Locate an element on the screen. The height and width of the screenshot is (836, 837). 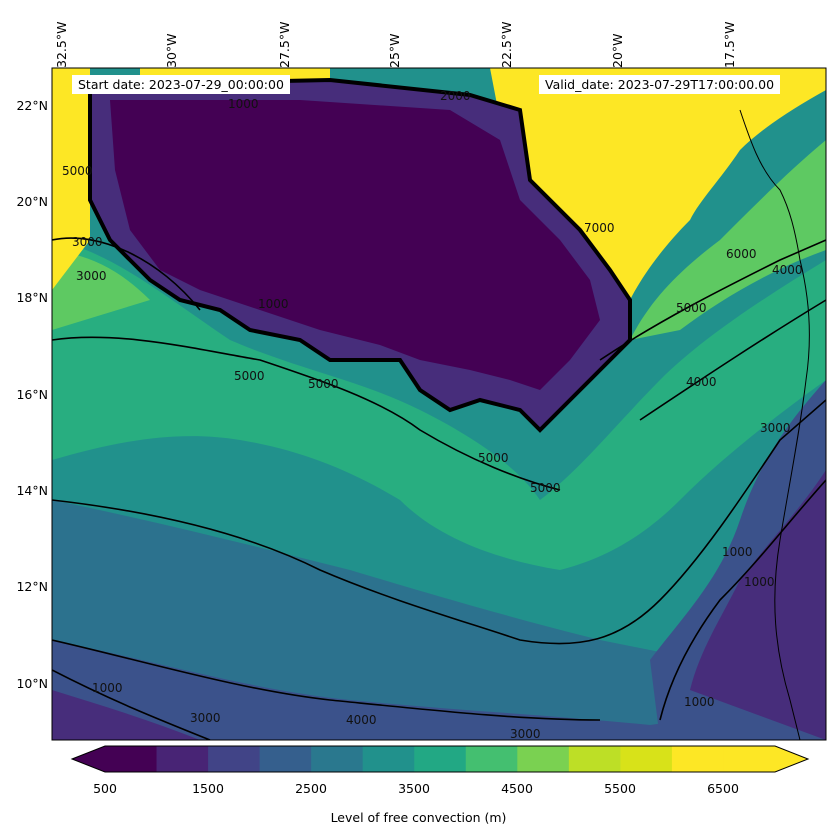
colorbar-tick: 4500 is located at coordinates (517, 788).